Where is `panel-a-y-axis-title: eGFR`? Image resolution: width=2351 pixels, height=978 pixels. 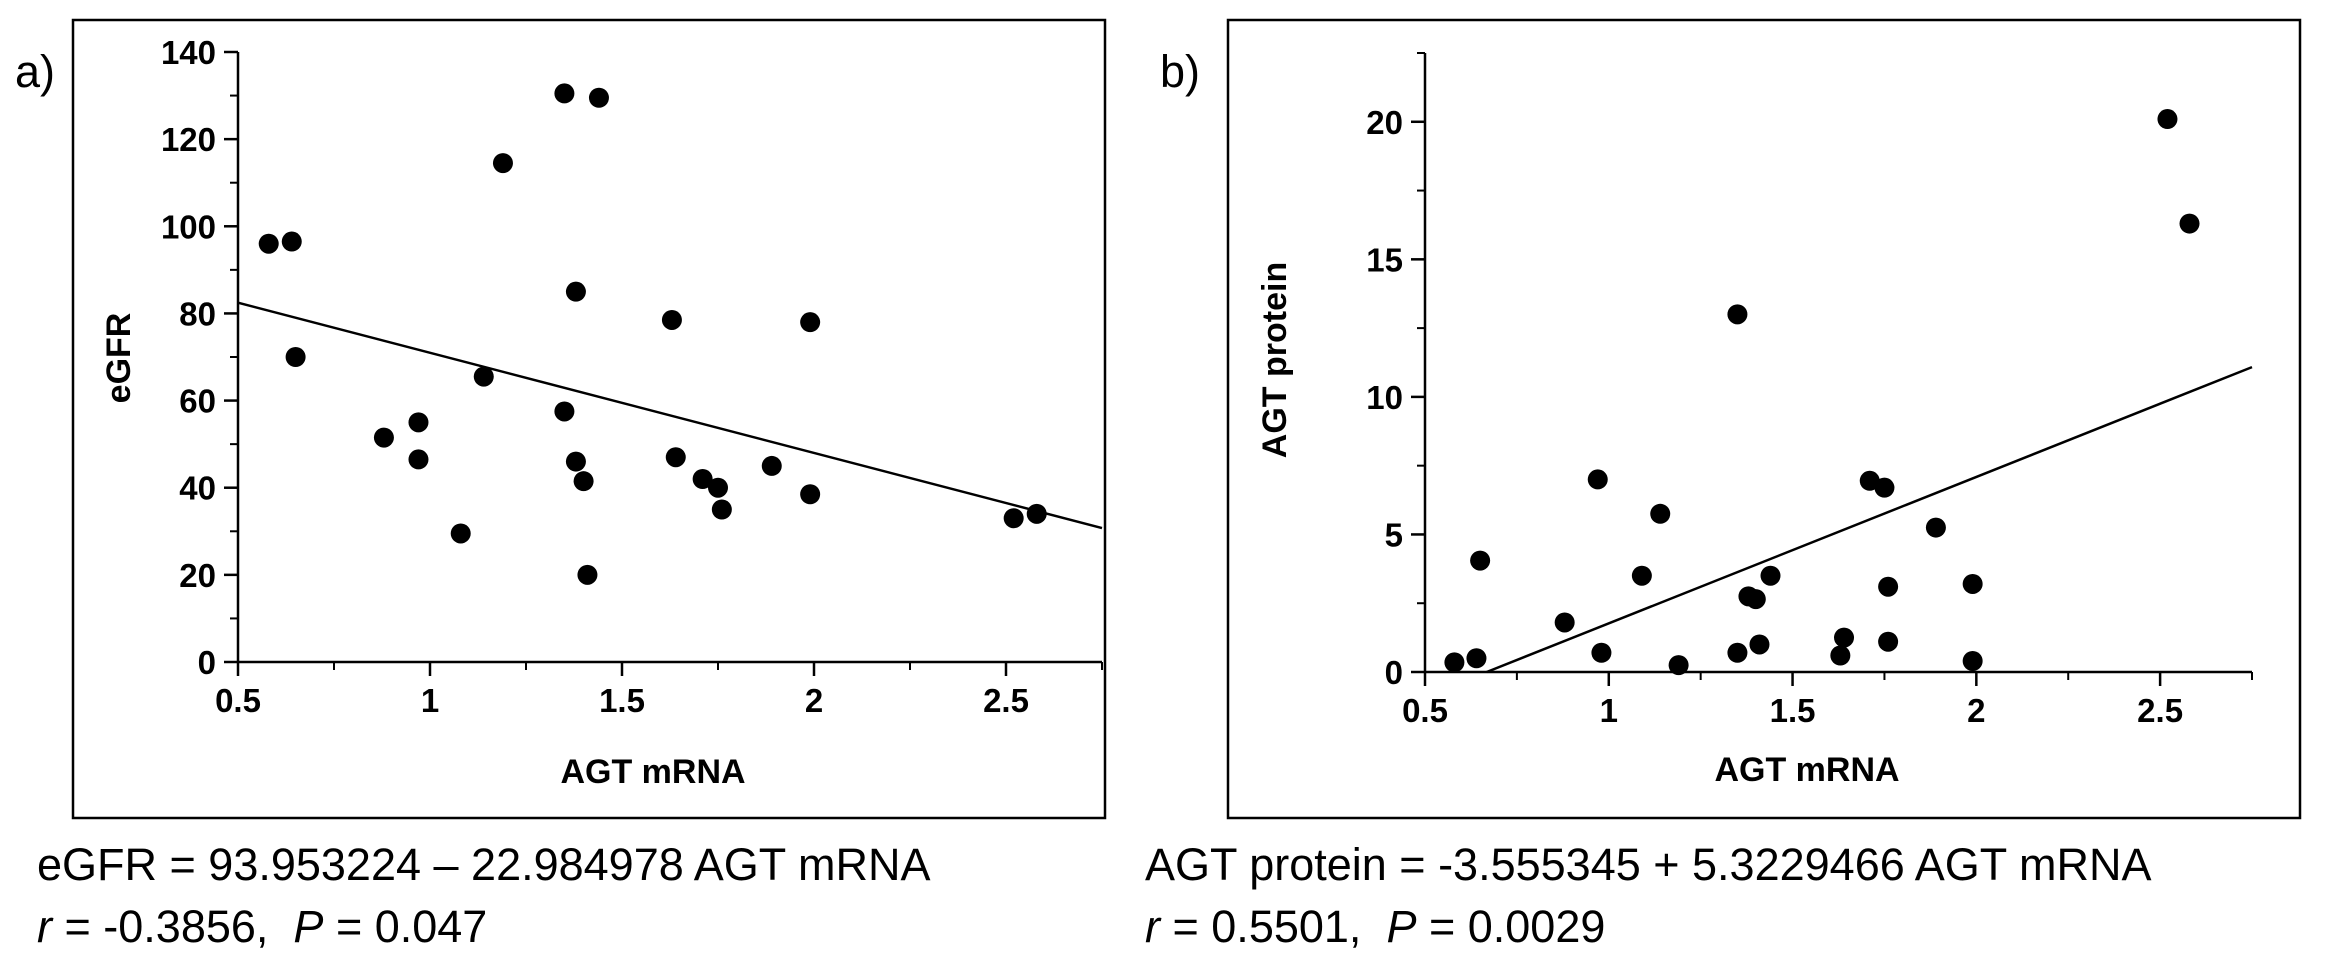
panel-a-y-axis-title: eGFR is located at coordinates (119, 358).